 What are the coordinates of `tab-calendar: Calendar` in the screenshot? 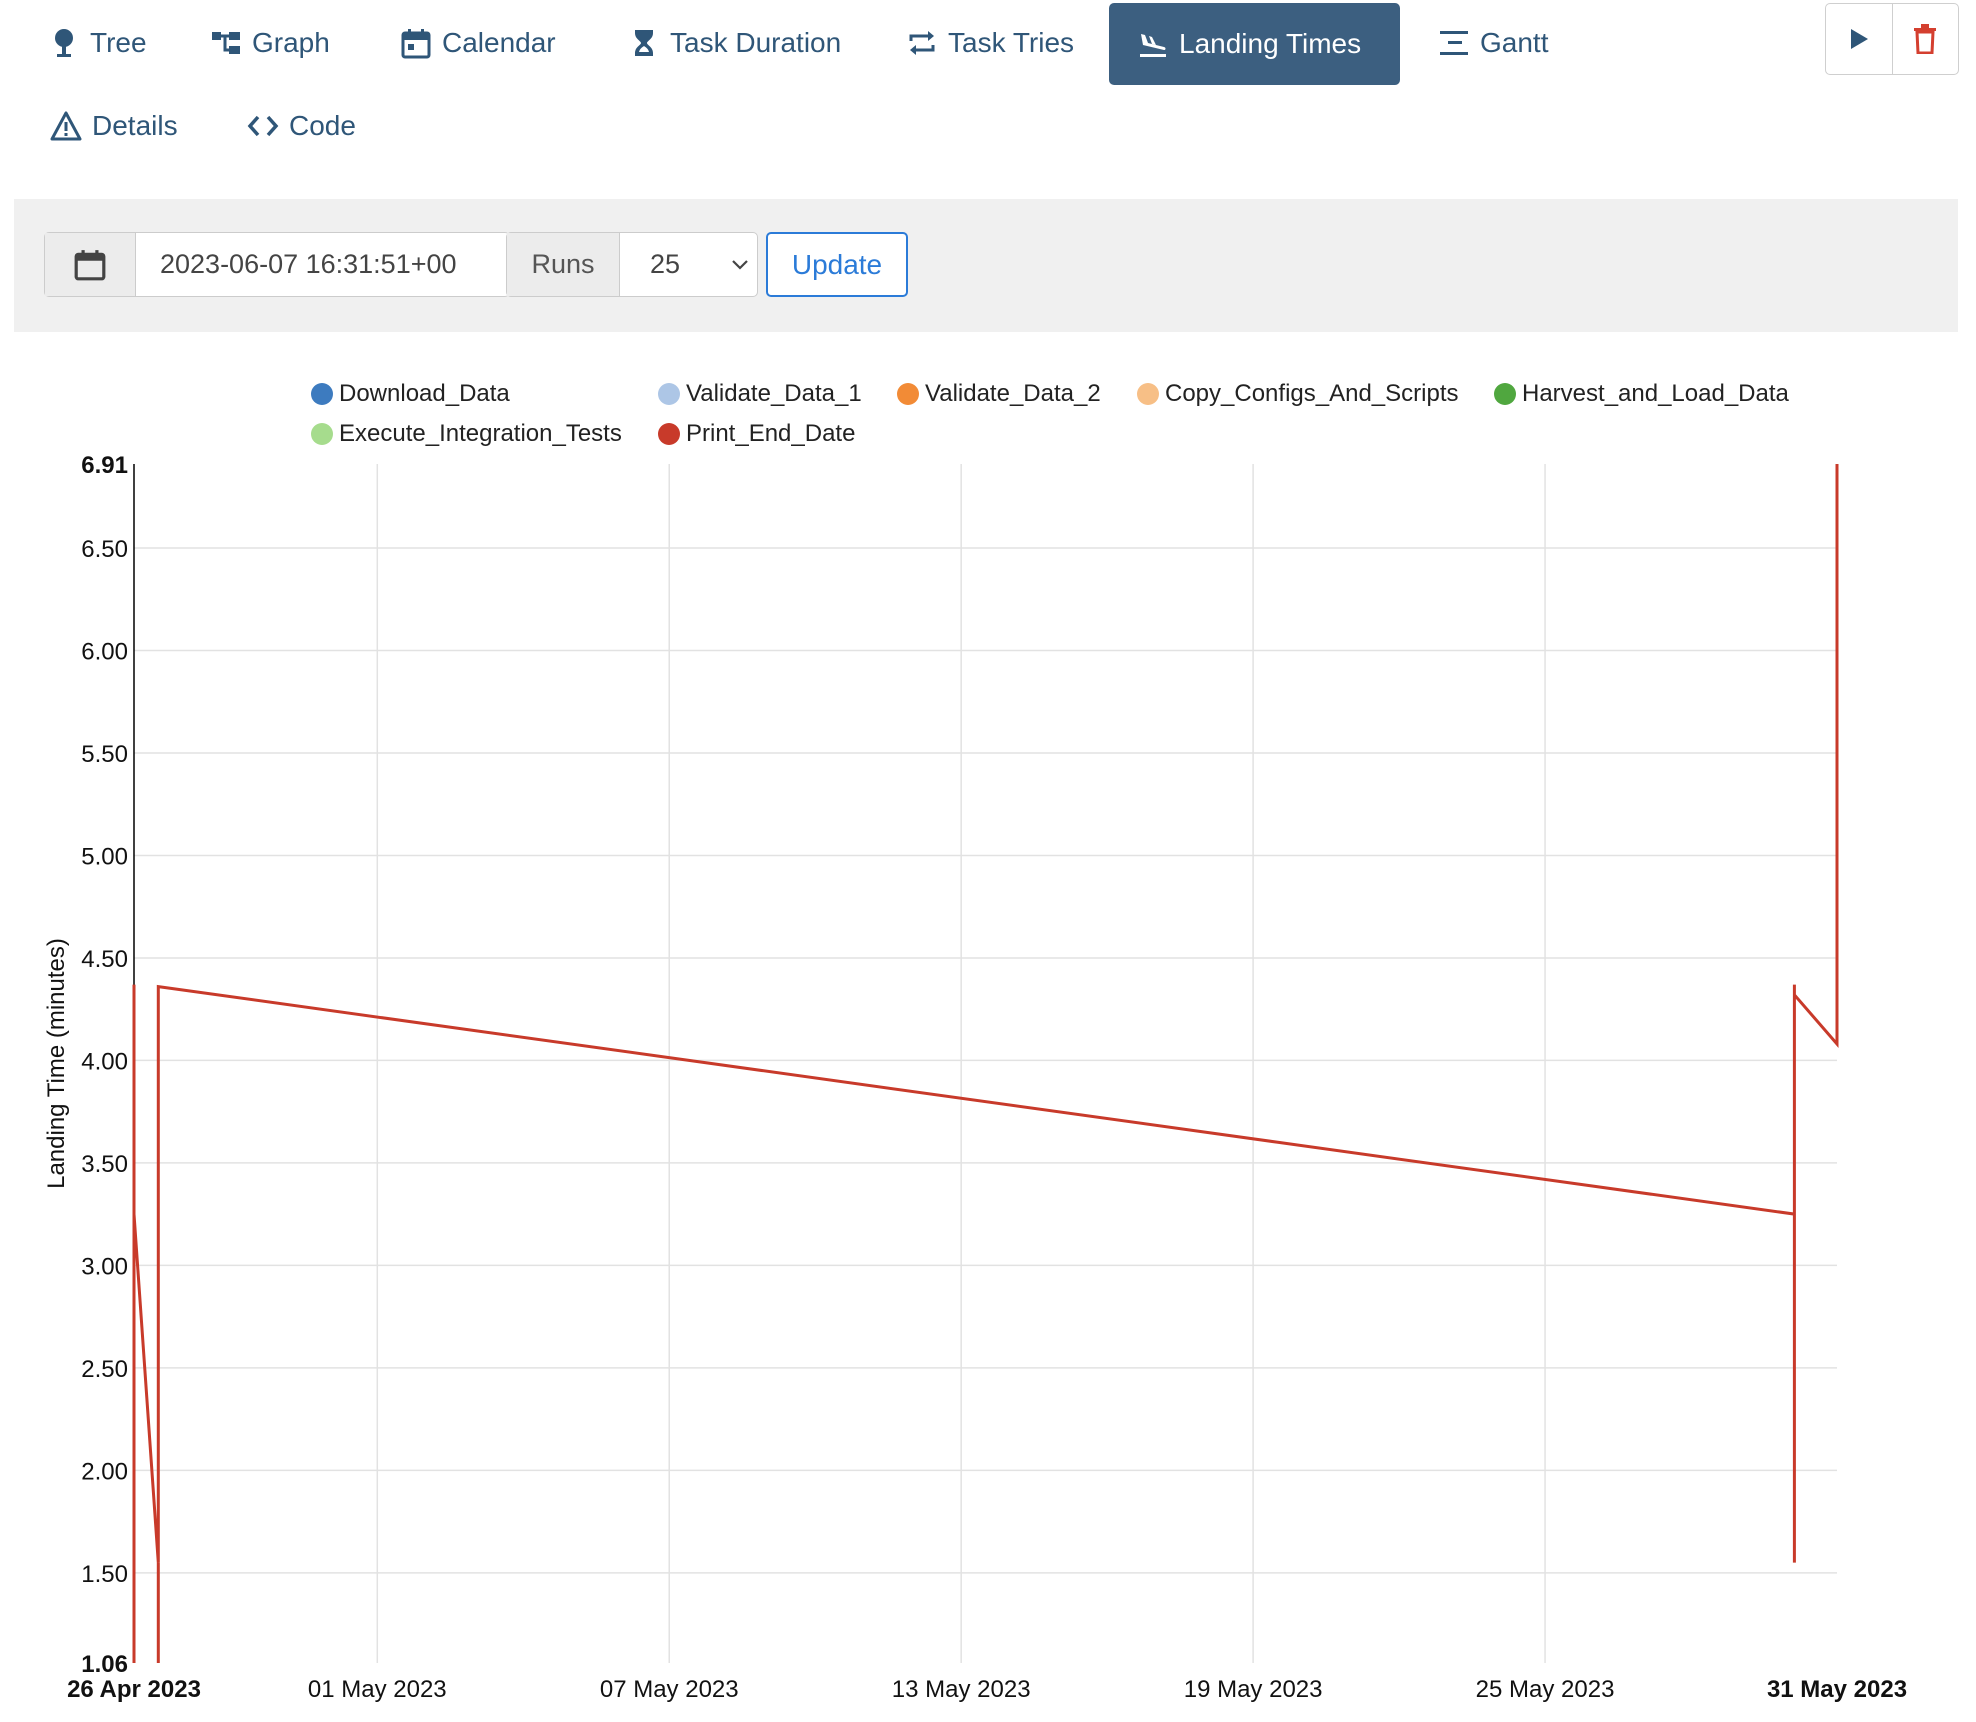 It's located at (478, 43).